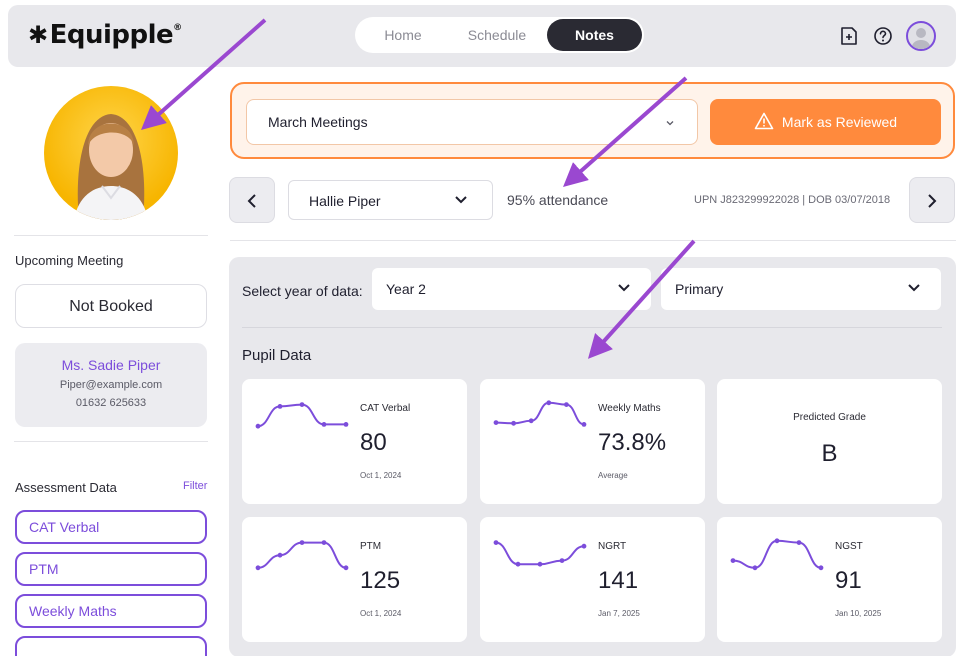 This screenshot has width=962, height=656. Describe the element at coordinates (592, 441) in the screenshot. I see `metric-card: Weekly Maths 73.8% Average` at that location.